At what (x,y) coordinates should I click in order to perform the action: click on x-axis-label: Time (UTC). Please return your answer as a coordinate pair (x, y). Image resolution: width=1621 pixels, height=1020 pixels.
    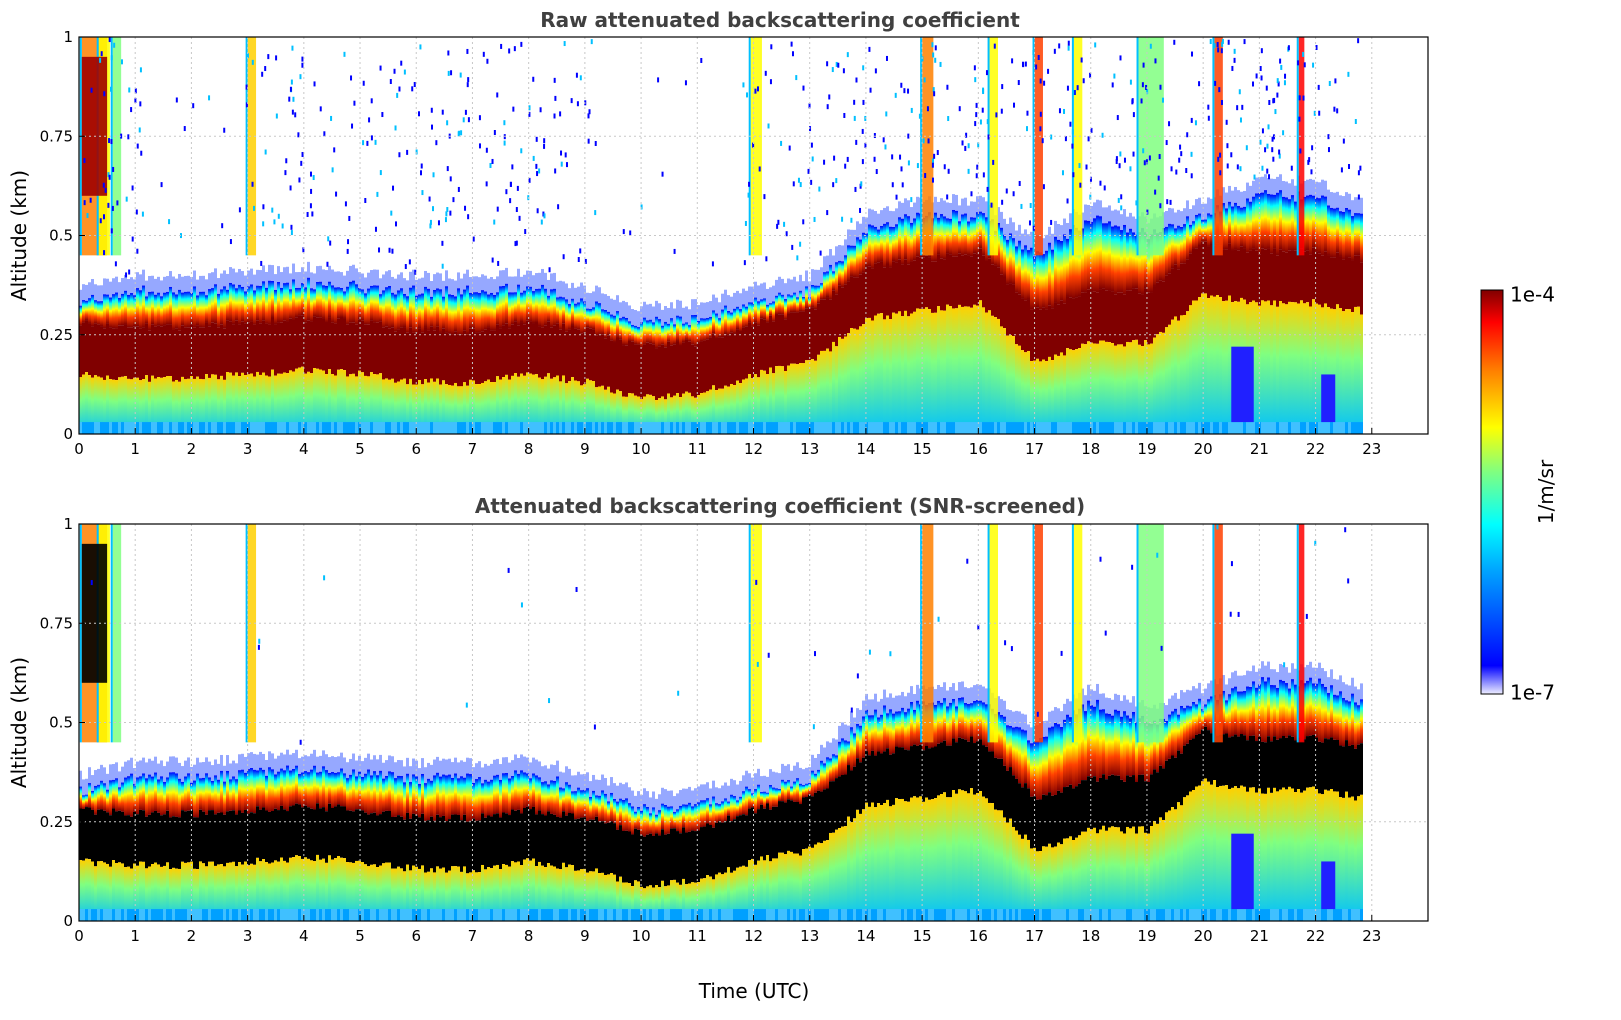
    Looking at the image, I should click on (754, 991).